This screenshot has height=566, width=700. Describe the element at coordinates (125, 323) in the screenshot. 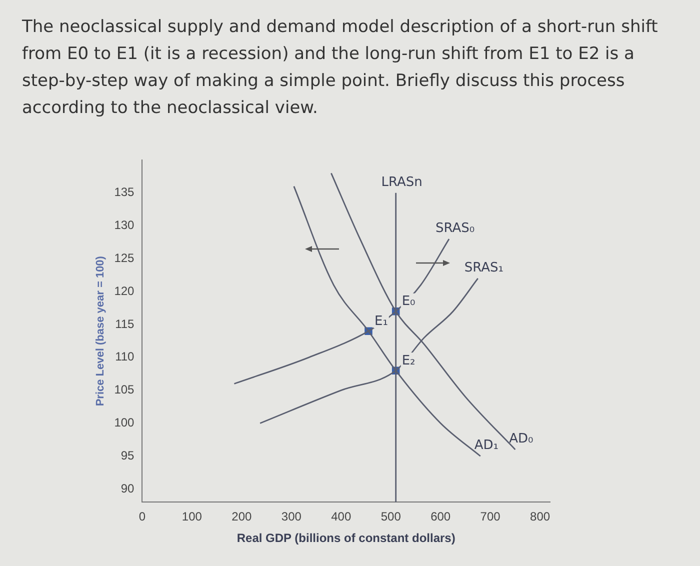

I see `y-tick-label: 115` at that location.